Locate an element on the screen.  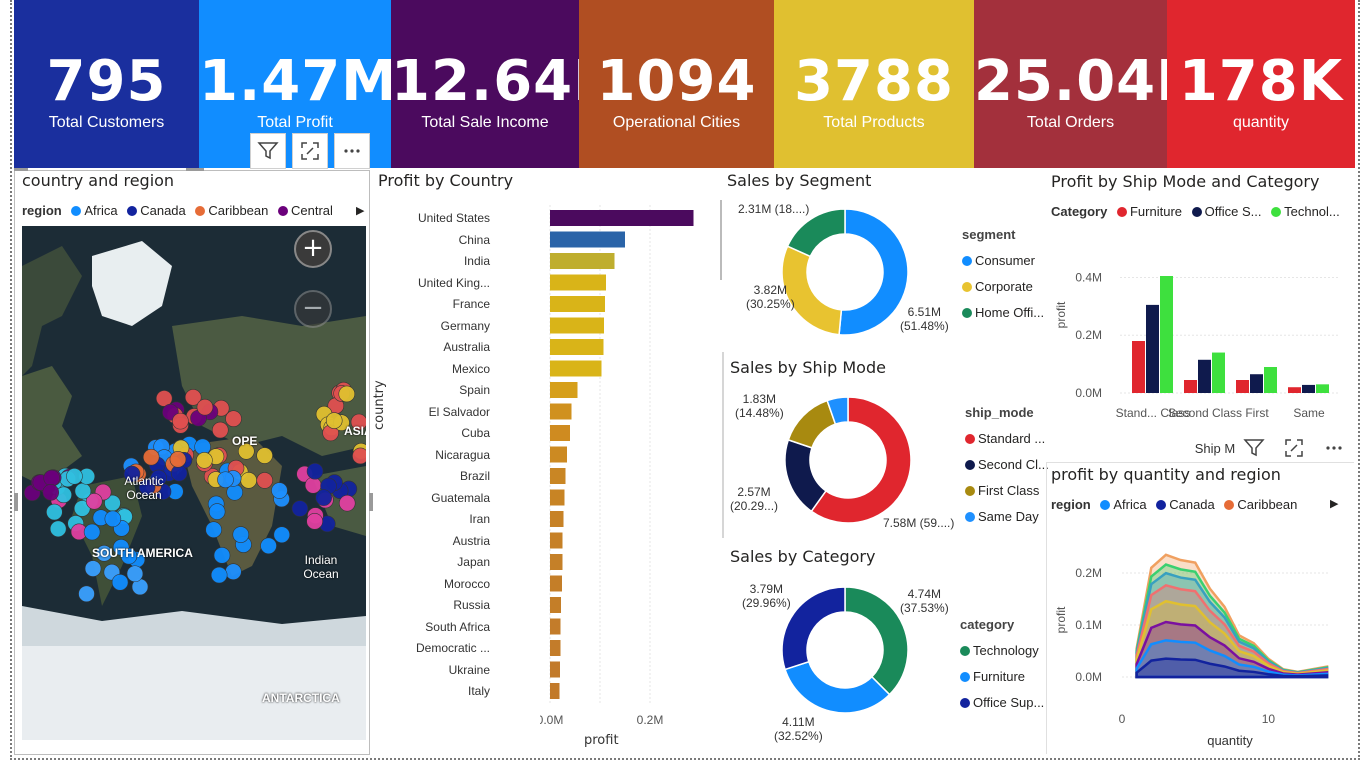
profit-by-quantity-chart: 0.0M 0.1M 0.2M 0 10 profit quantity is located at coordinates (1200, 637).